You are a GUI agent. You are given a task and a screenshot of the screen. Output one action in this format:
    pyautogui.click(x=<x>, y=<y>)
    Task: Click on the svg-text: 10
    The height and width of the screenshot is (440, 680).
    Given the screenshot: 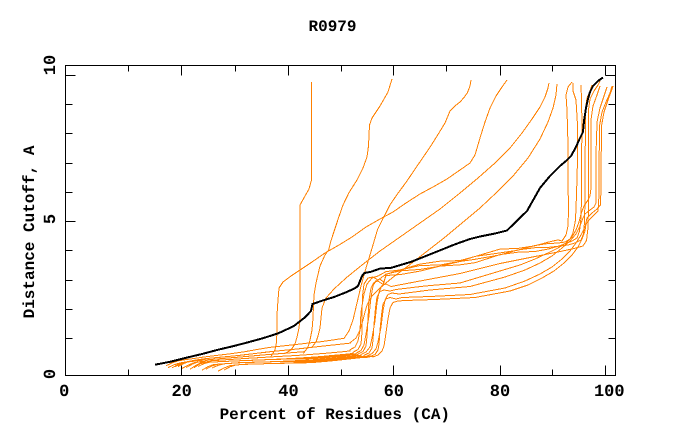 What is the action you would take?
    pyautogui.click(x=51, y=65)
    